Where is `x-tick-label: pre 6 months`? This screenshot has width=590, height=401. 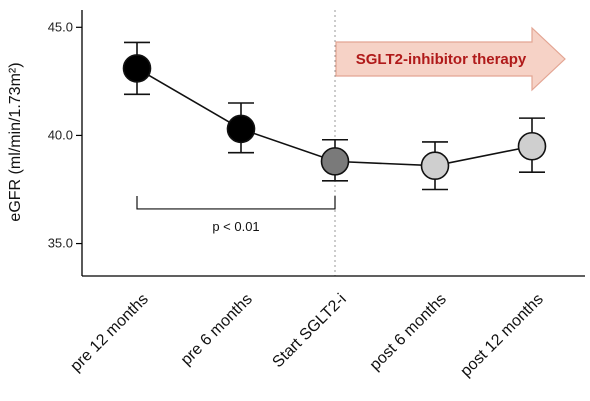 x-tick-label: pre 6 months is located at coordinates (217, 330).